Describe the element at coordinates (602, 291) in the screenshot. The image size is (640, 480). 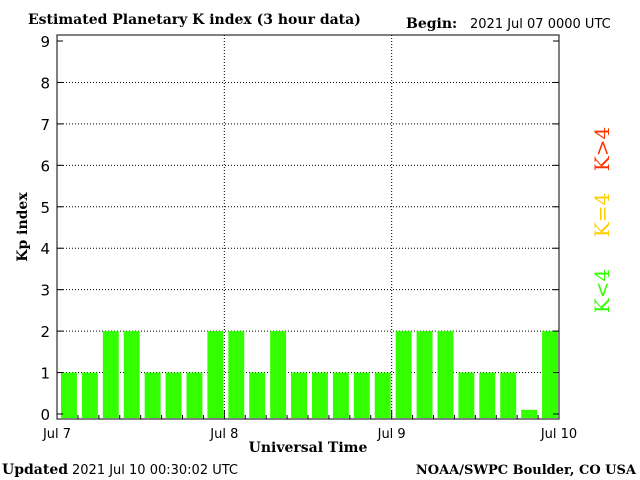
I see `legend-k-less-4: K<4` at that location.